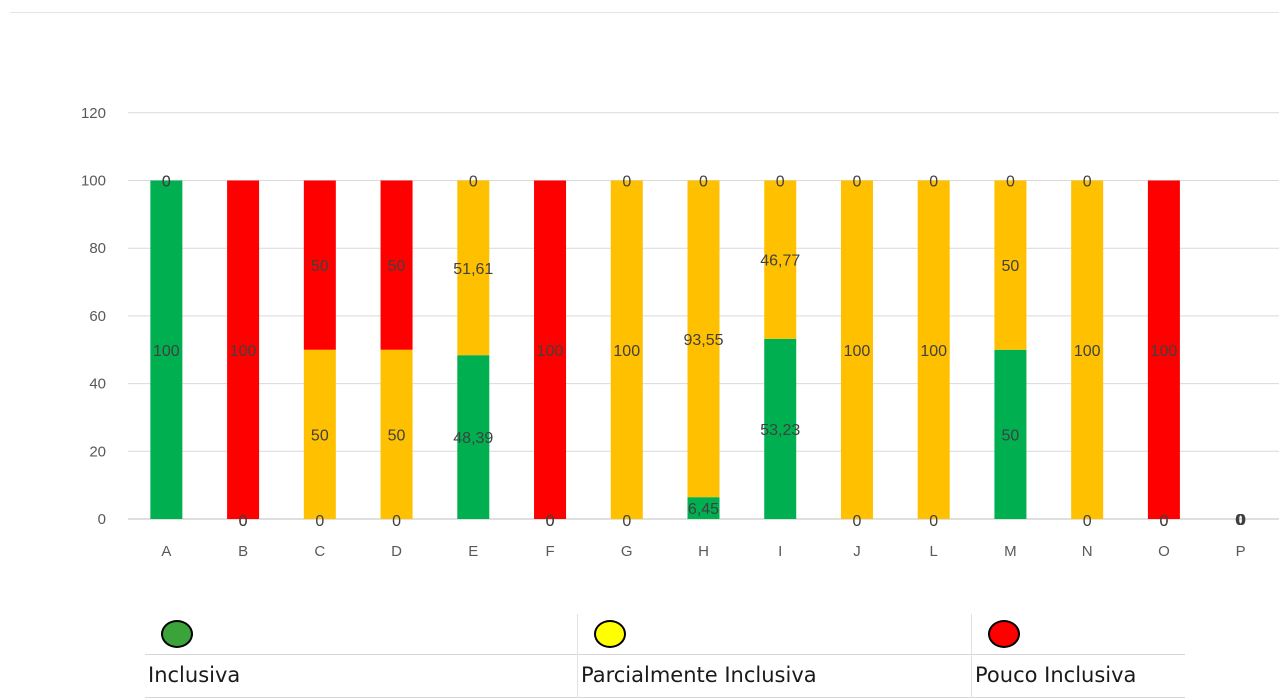  I want to click on legend-item-inclusiva: Inclusiva, so click(361, 656).